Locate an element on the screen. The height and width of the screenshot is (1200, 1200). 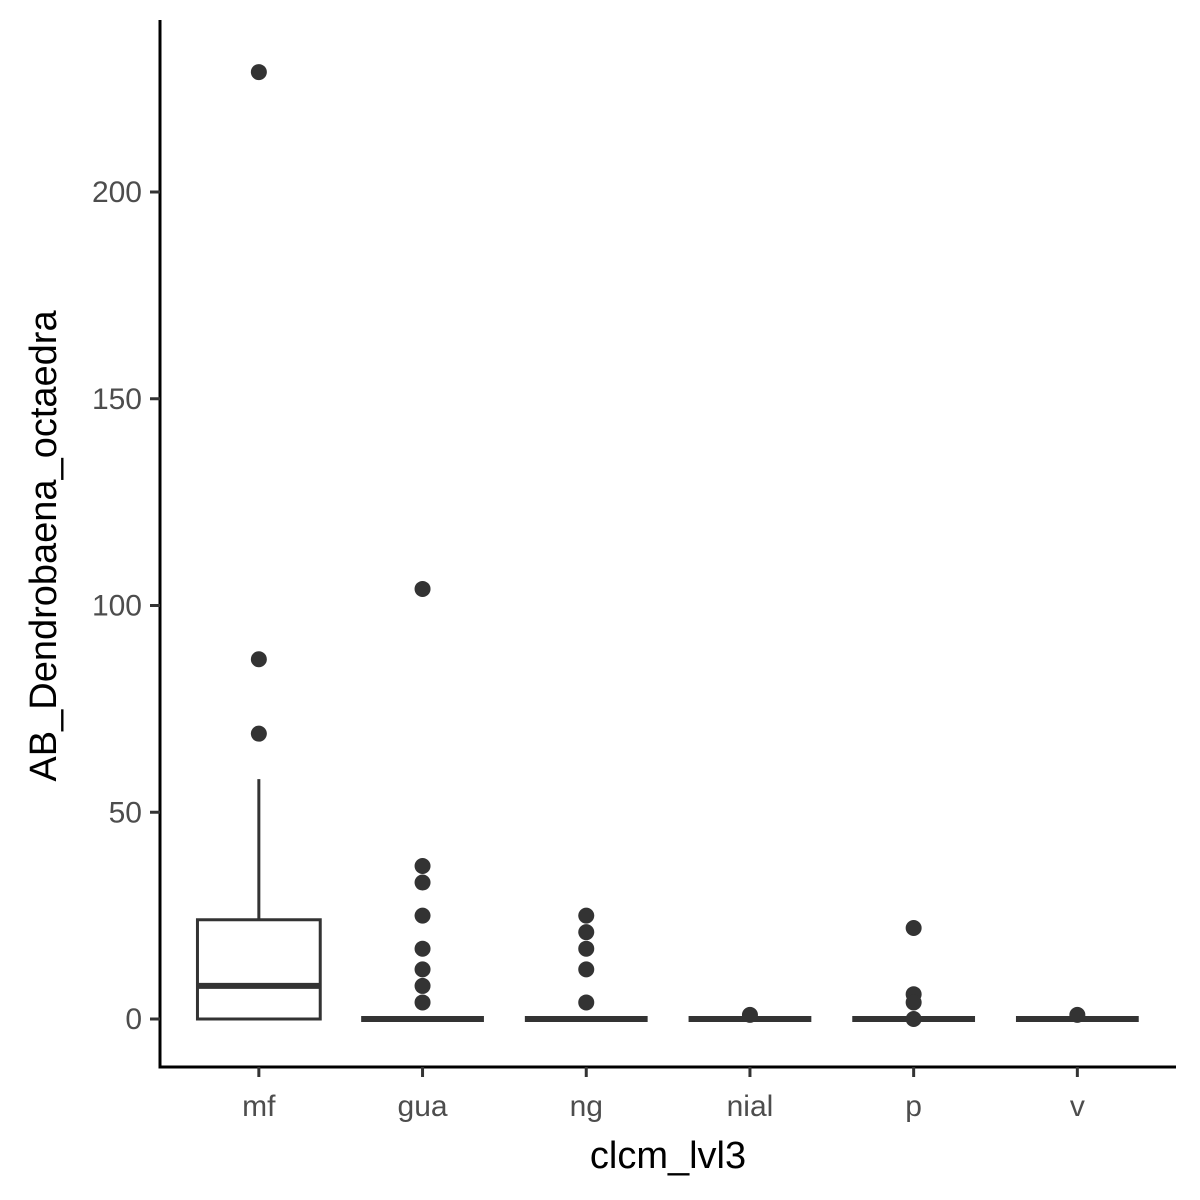
box-mf is located at coordinates (258, 542).